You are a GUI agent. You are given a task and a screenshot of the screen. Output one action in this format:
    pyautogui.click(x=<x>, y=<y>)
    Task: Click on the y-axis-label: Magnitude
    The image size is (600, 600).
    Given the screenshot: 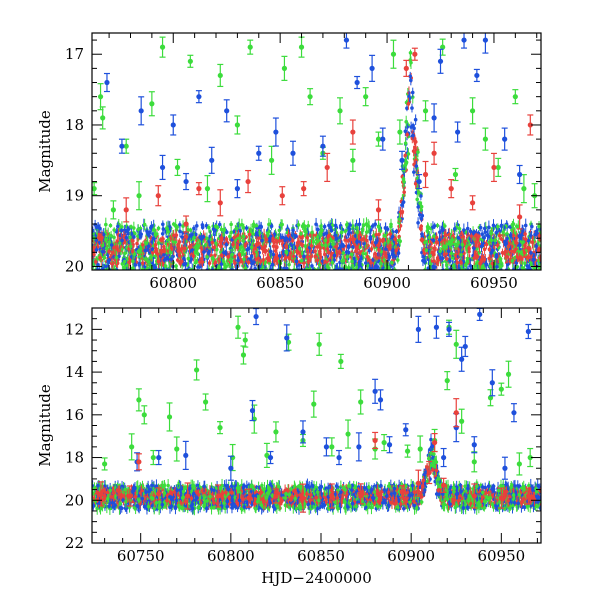 What is the action you would take?
    pyautogui.click(x=45, y=425)
    